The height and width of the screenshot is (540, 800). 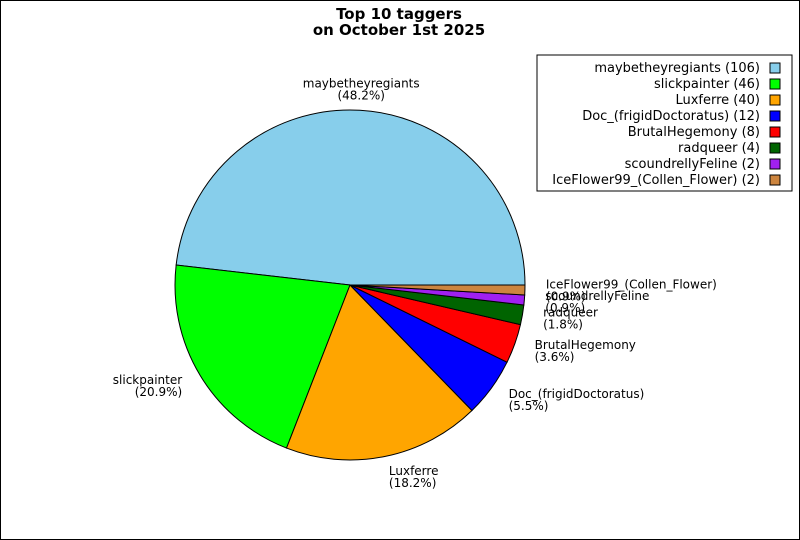 I want to click on slice-label-scoundrellyfeline: scoundrellyFeline, so click(x=597, y=296).